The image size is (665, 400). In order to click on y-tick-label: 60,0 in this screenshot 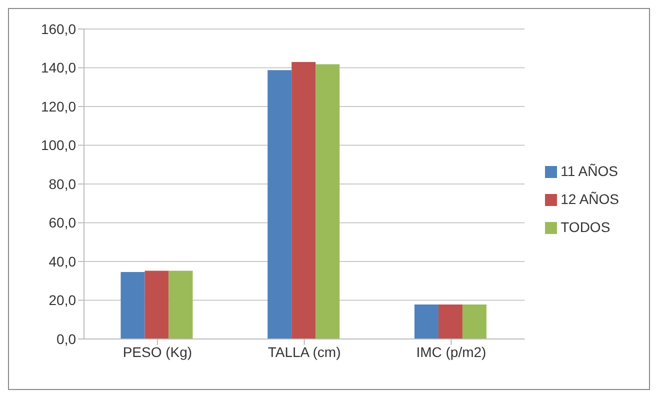, I will do `click(62, 222)`.